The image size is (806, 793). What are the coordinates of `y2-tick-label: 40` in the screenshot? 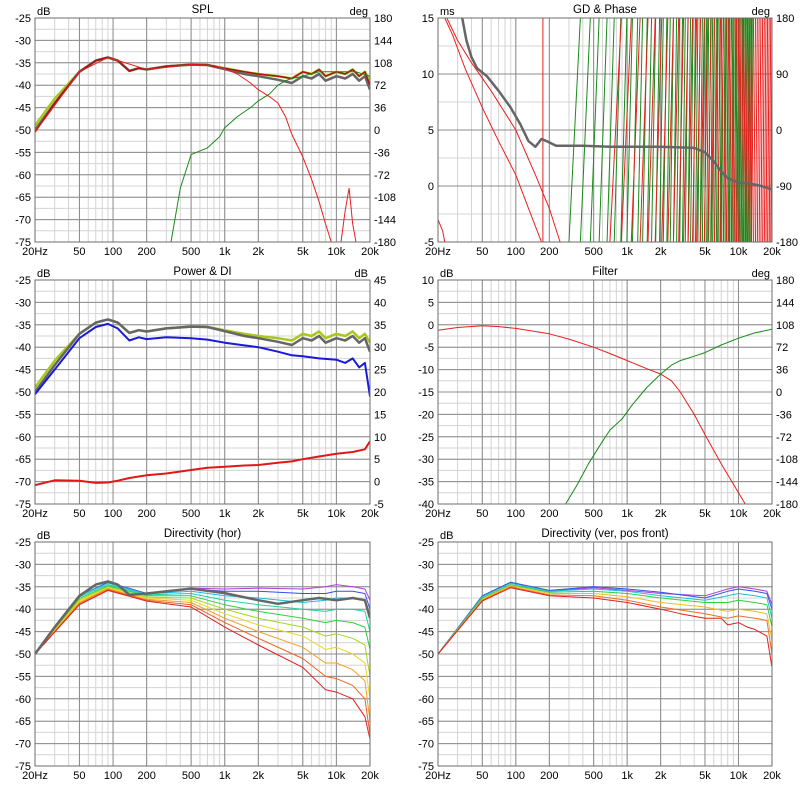 It's located at (380, 303).